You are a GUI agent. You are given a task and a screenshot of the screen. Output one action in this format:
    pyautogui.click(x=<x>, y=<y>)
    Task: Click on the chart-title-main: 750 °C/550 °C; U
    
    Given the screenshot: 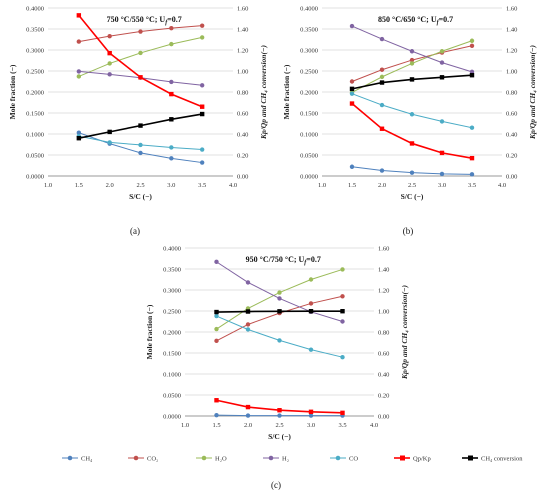 What is the action you would take?
    pyautogui.click(x=136, y=19)
    